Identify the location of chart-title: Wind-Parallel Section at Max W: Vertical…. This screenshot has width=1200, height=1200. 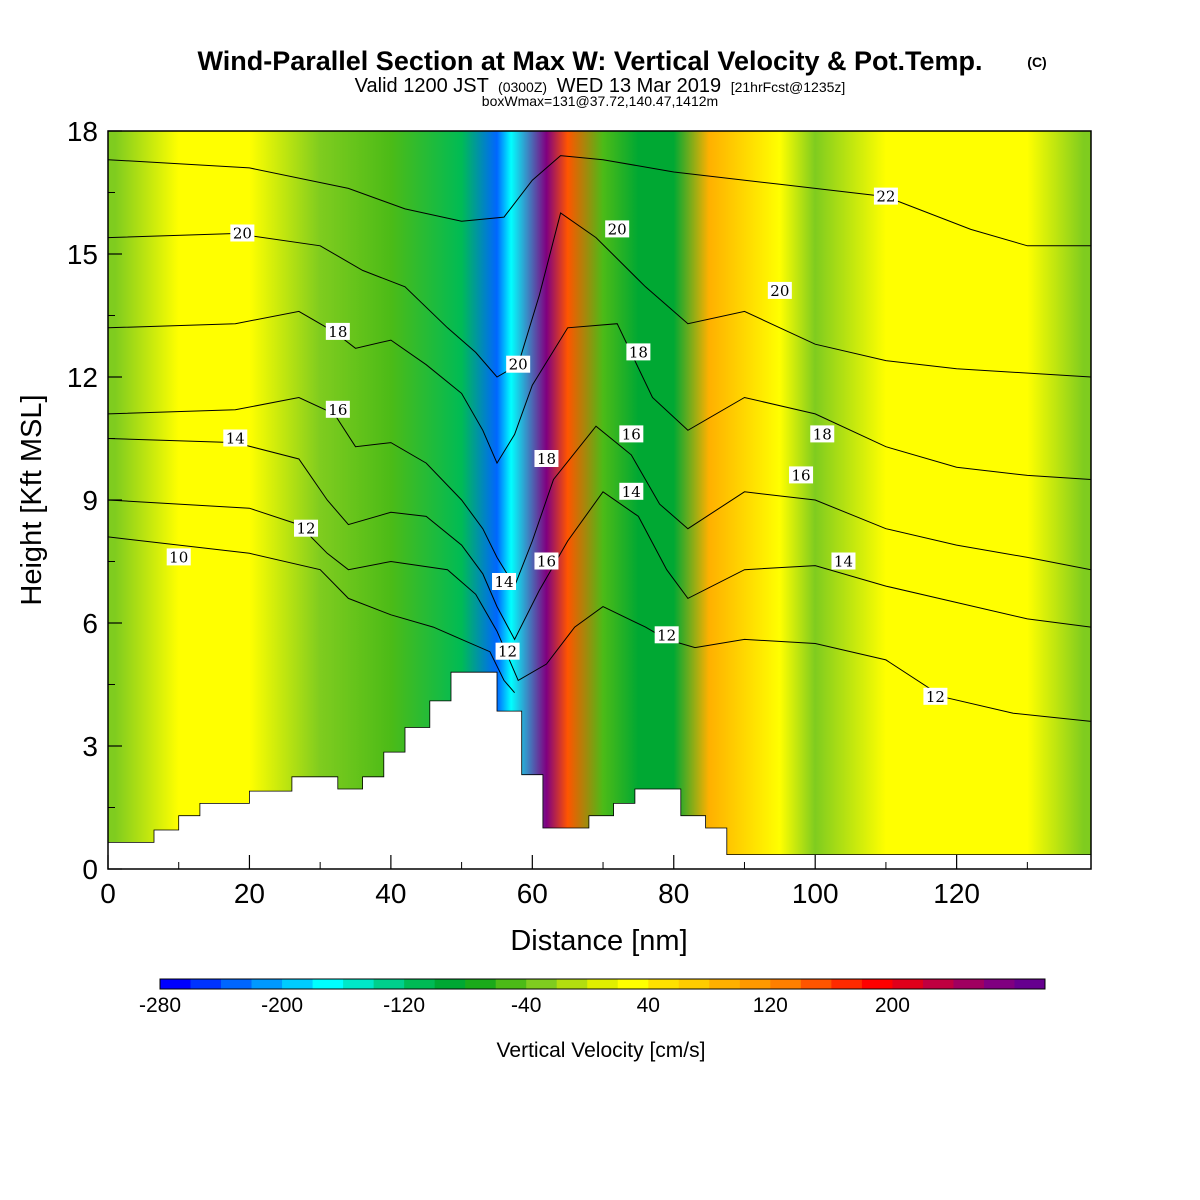
(590, 61).